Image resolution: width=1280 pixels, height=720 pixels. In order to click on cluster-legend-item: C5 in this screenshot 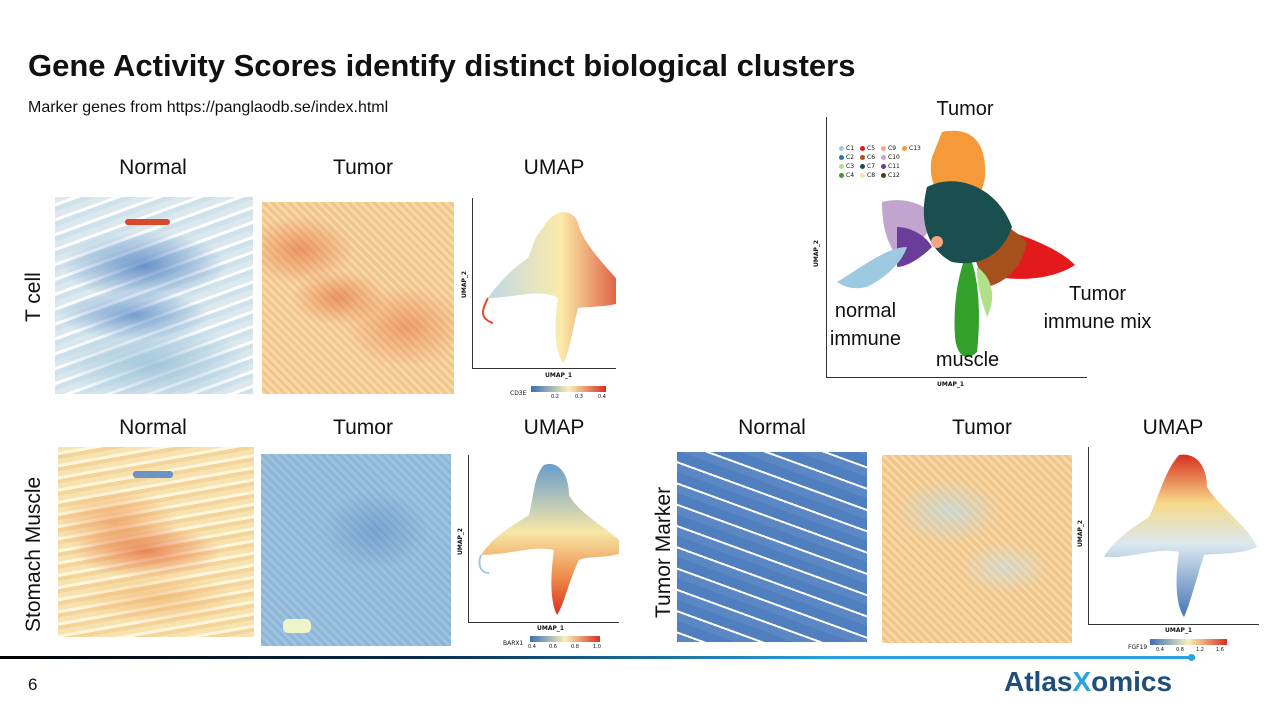, I will do `click(867, 148)`.